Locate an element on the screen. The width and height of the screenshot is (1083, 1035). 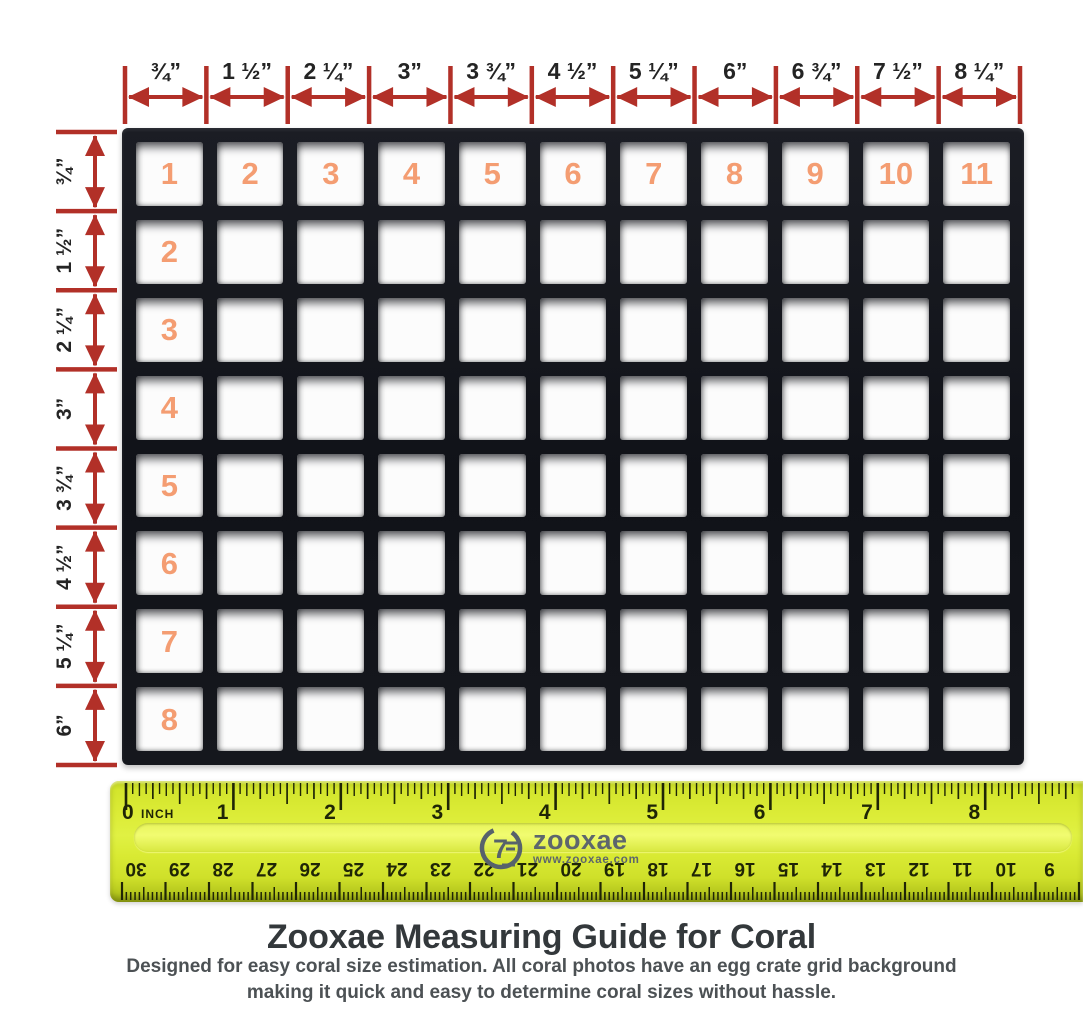
grid-cell: 8 is located at coordinates (734, 174).